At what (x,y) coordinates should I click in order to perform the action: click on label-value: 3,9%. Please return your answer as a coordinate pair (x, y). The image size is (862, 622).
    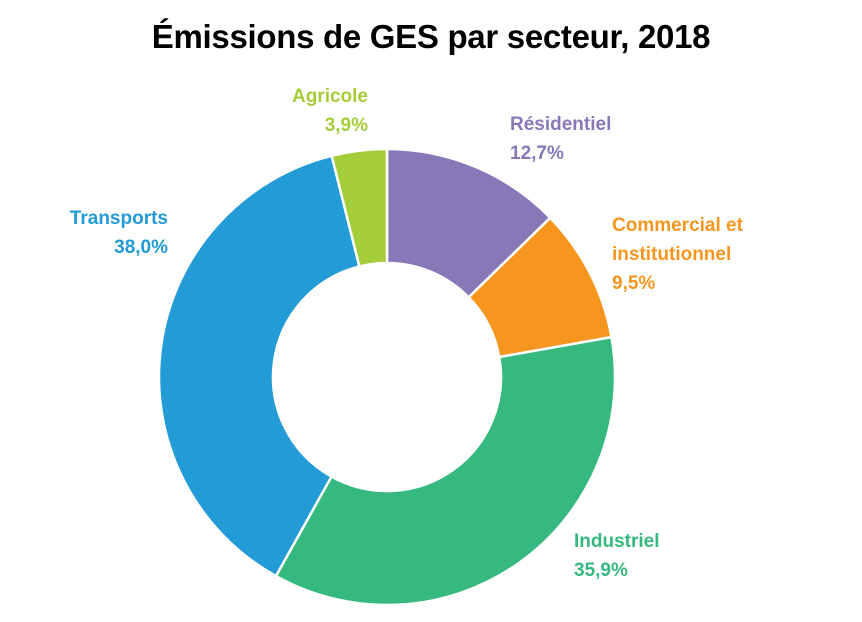
    Looking at the image, I should click on (346, 125).